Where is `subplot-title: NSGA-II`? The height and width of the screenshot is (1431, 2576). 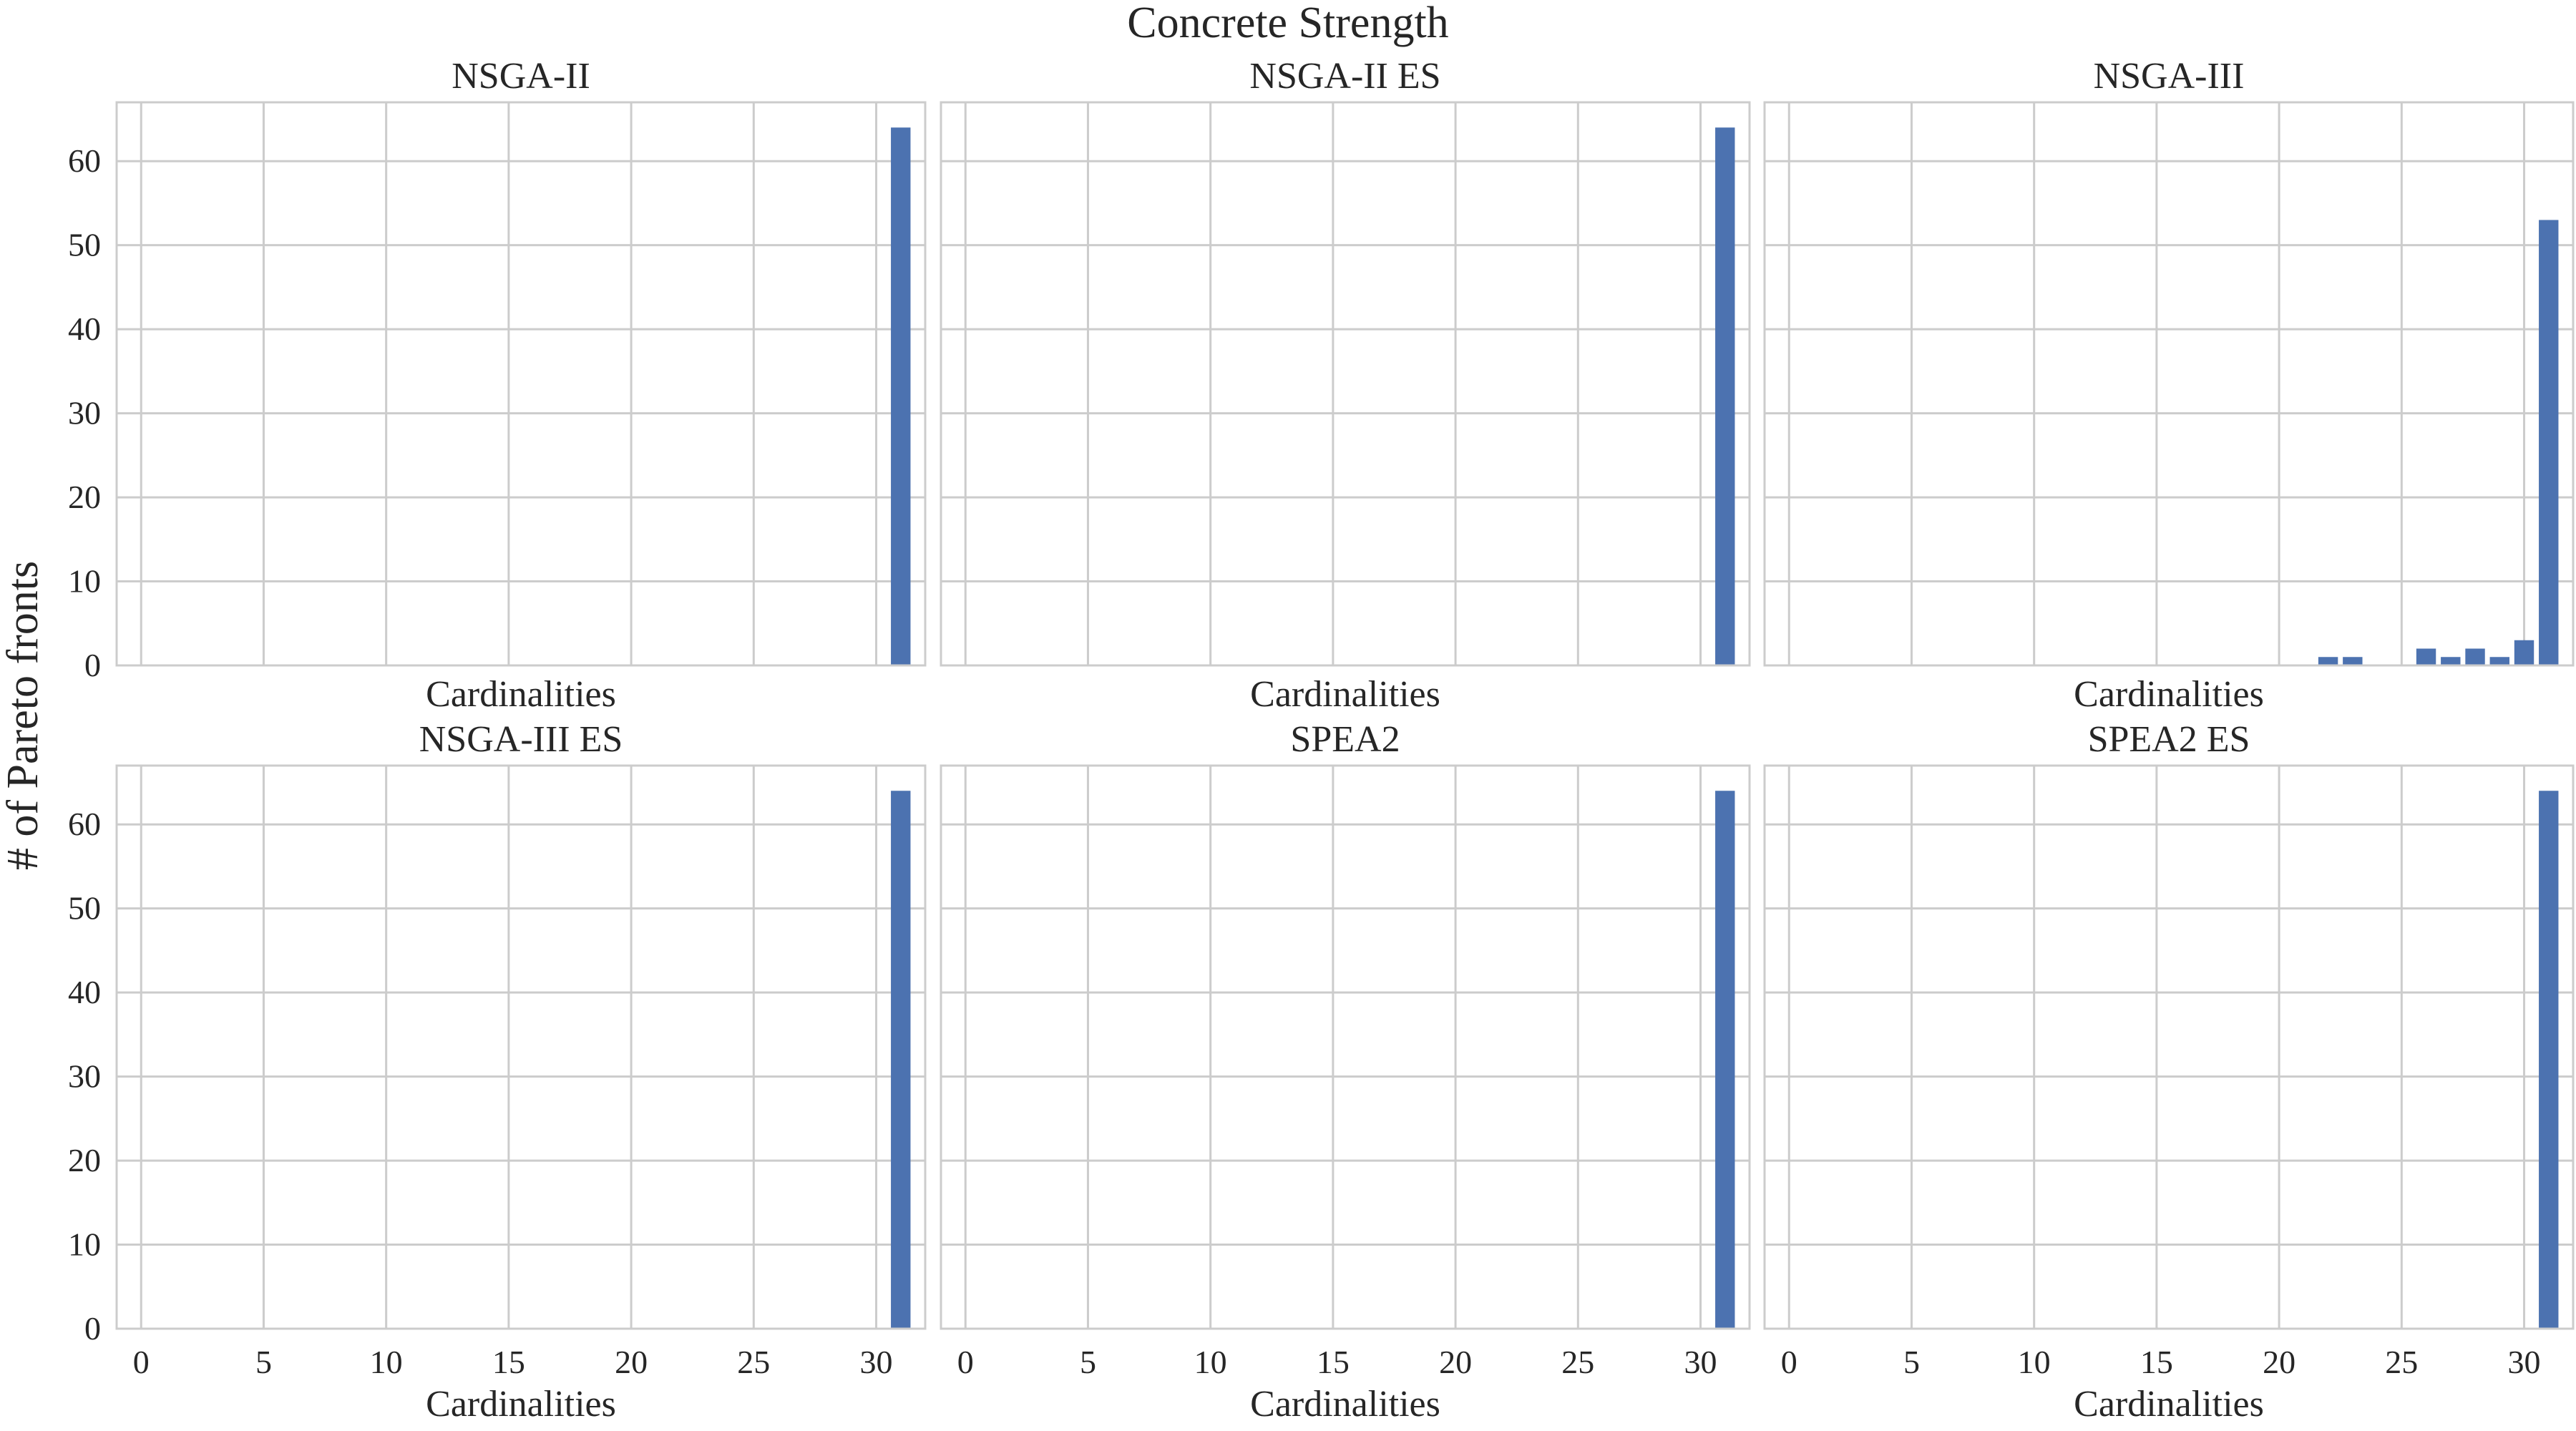 subplot-title: NSGA-II is located at coordinates (521, 76).